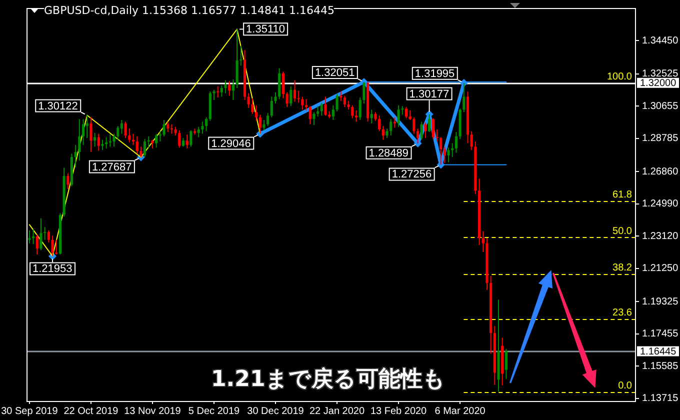 The image size is (680, 420). I want to click on annotation: 50.0, so click(622, 232).